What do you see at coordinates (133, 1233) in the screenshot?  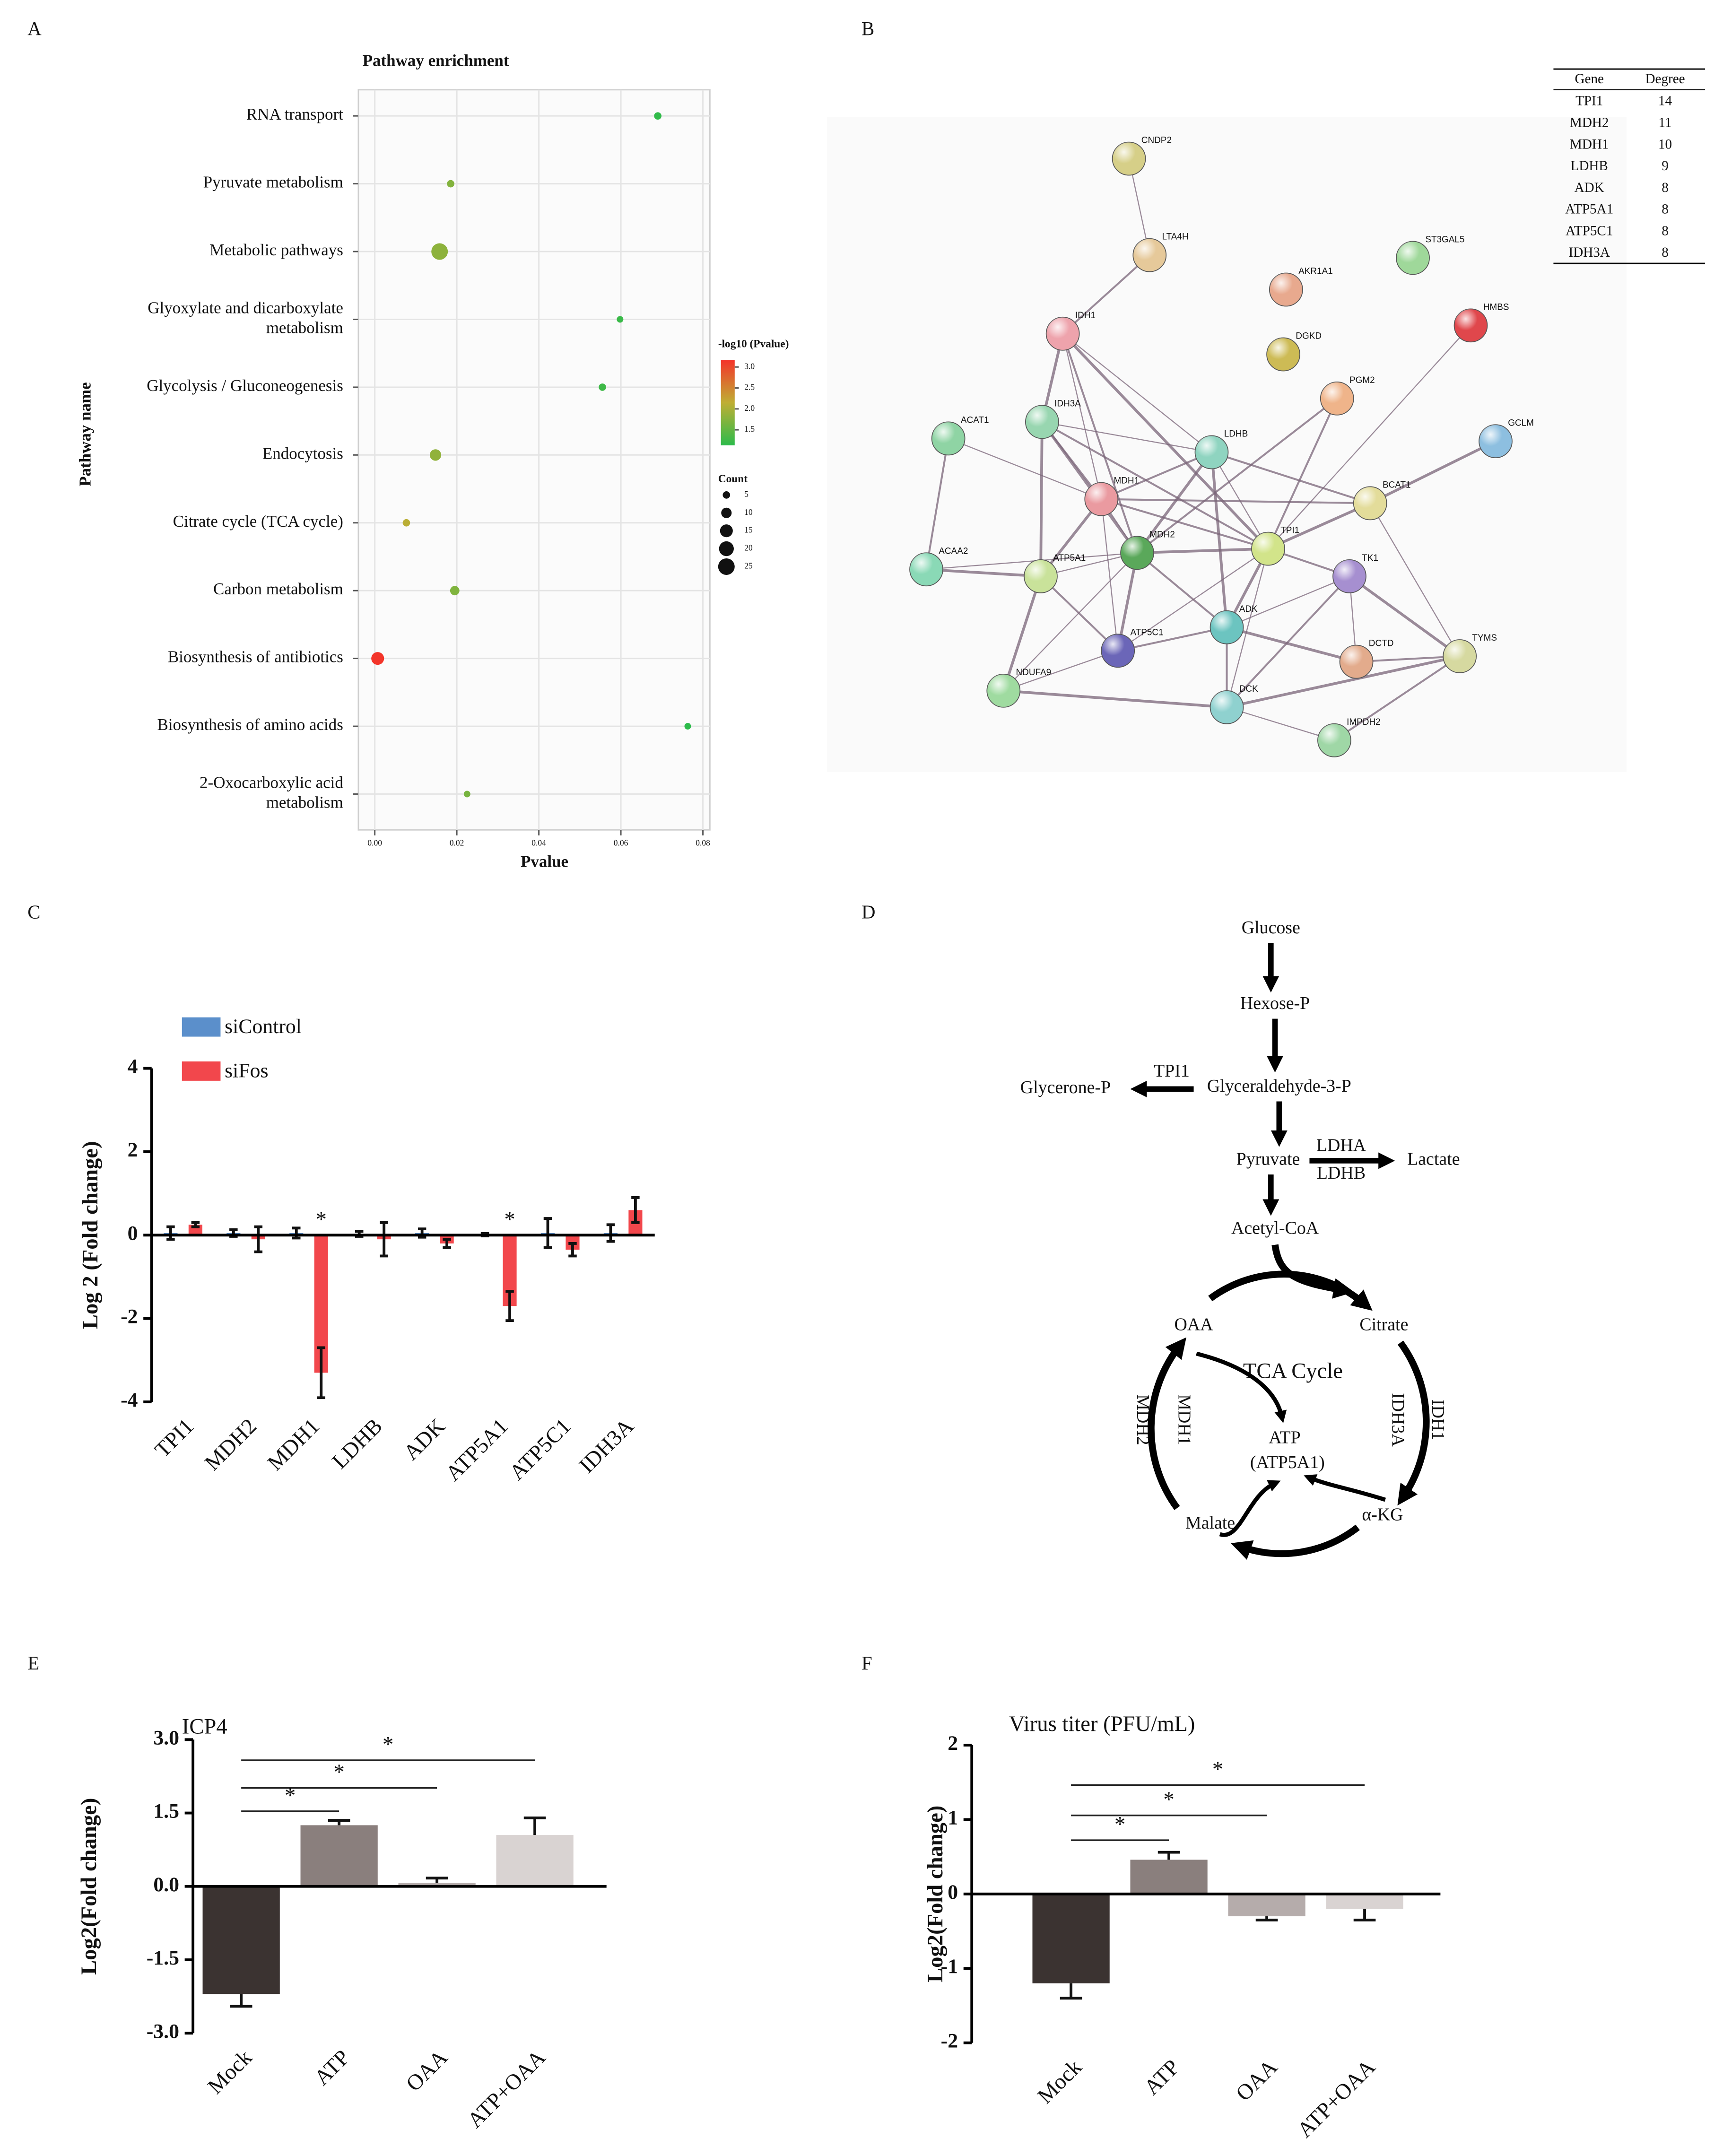 I see `y-tick-label: 0` at bounding box center [133, 1233].